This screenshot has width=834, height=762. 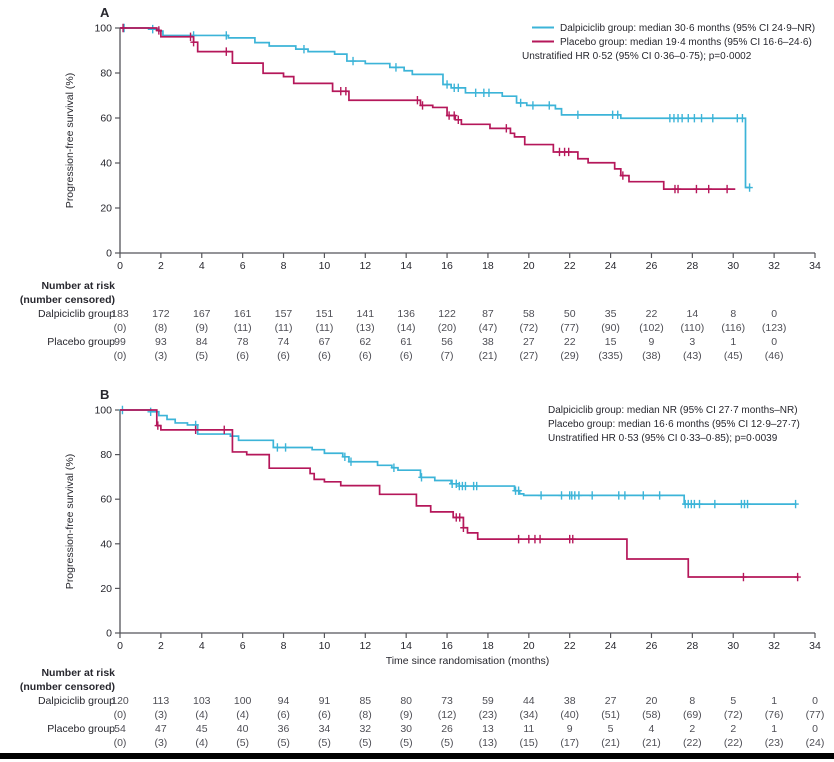 What do you see at coordinates (447, 356) in the screenshot?
I see `censored-value: (7)` at bounding box center [447, 356].